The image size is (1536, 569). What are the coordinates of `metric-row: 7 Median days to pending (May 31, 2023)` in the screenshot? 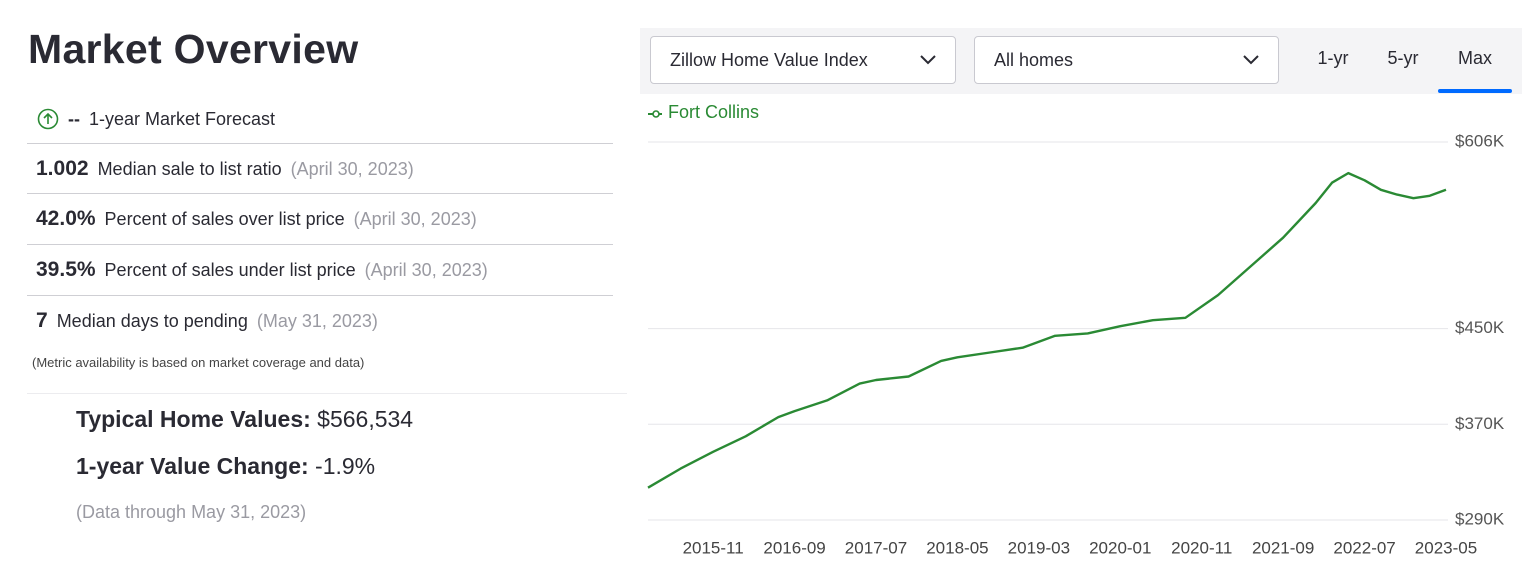 It's located at (320, 321).